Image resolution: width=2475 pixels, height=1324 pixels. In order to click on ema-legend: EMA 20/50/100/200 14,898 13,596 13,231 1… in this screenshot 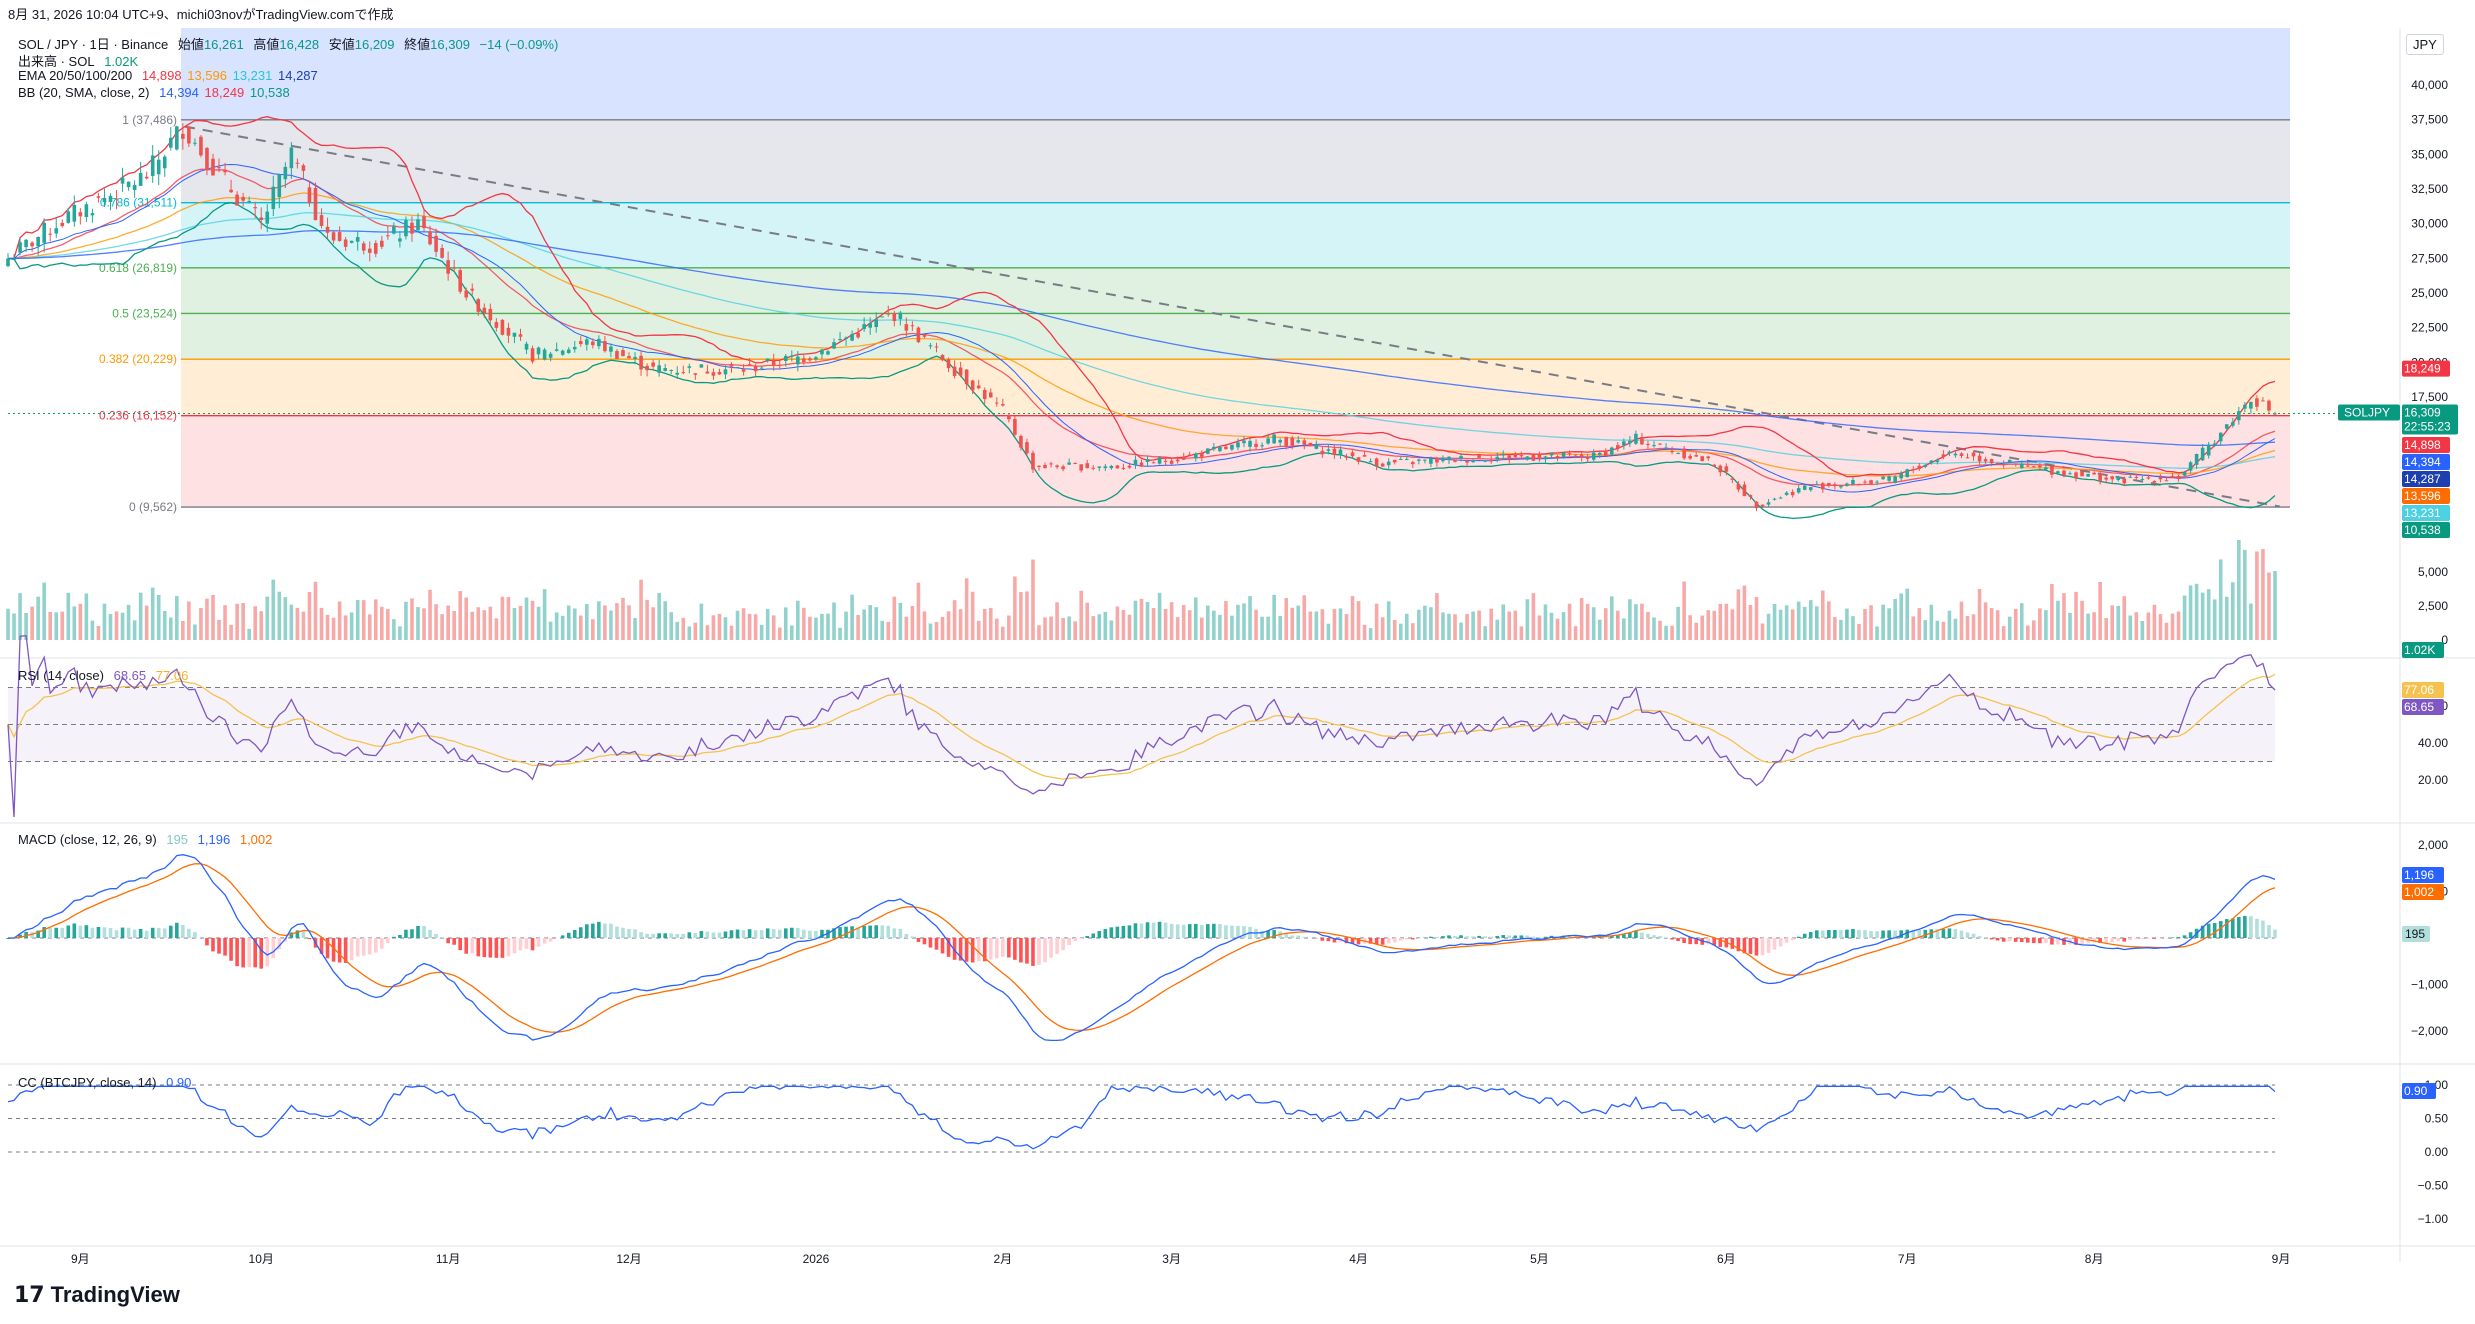, I will do `click(171, 75)`.